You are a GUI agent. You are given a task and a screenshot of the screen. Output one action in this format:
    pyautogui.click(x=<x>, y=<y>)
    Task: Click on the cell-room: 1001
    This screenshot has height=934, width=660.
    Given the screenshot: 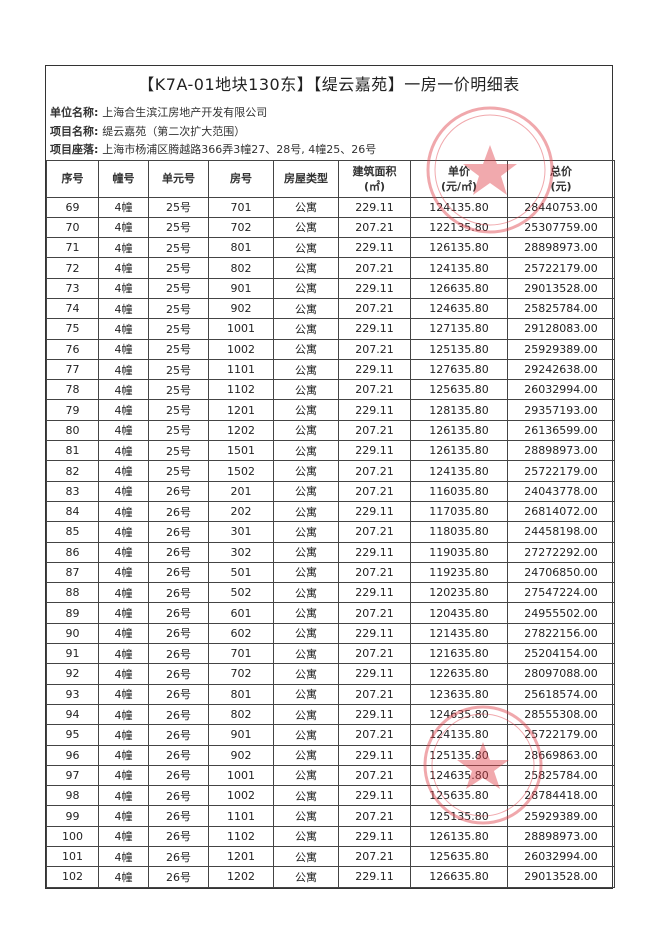 What is the action you would take?
    pyautogui.click(x=241, y=775)
    